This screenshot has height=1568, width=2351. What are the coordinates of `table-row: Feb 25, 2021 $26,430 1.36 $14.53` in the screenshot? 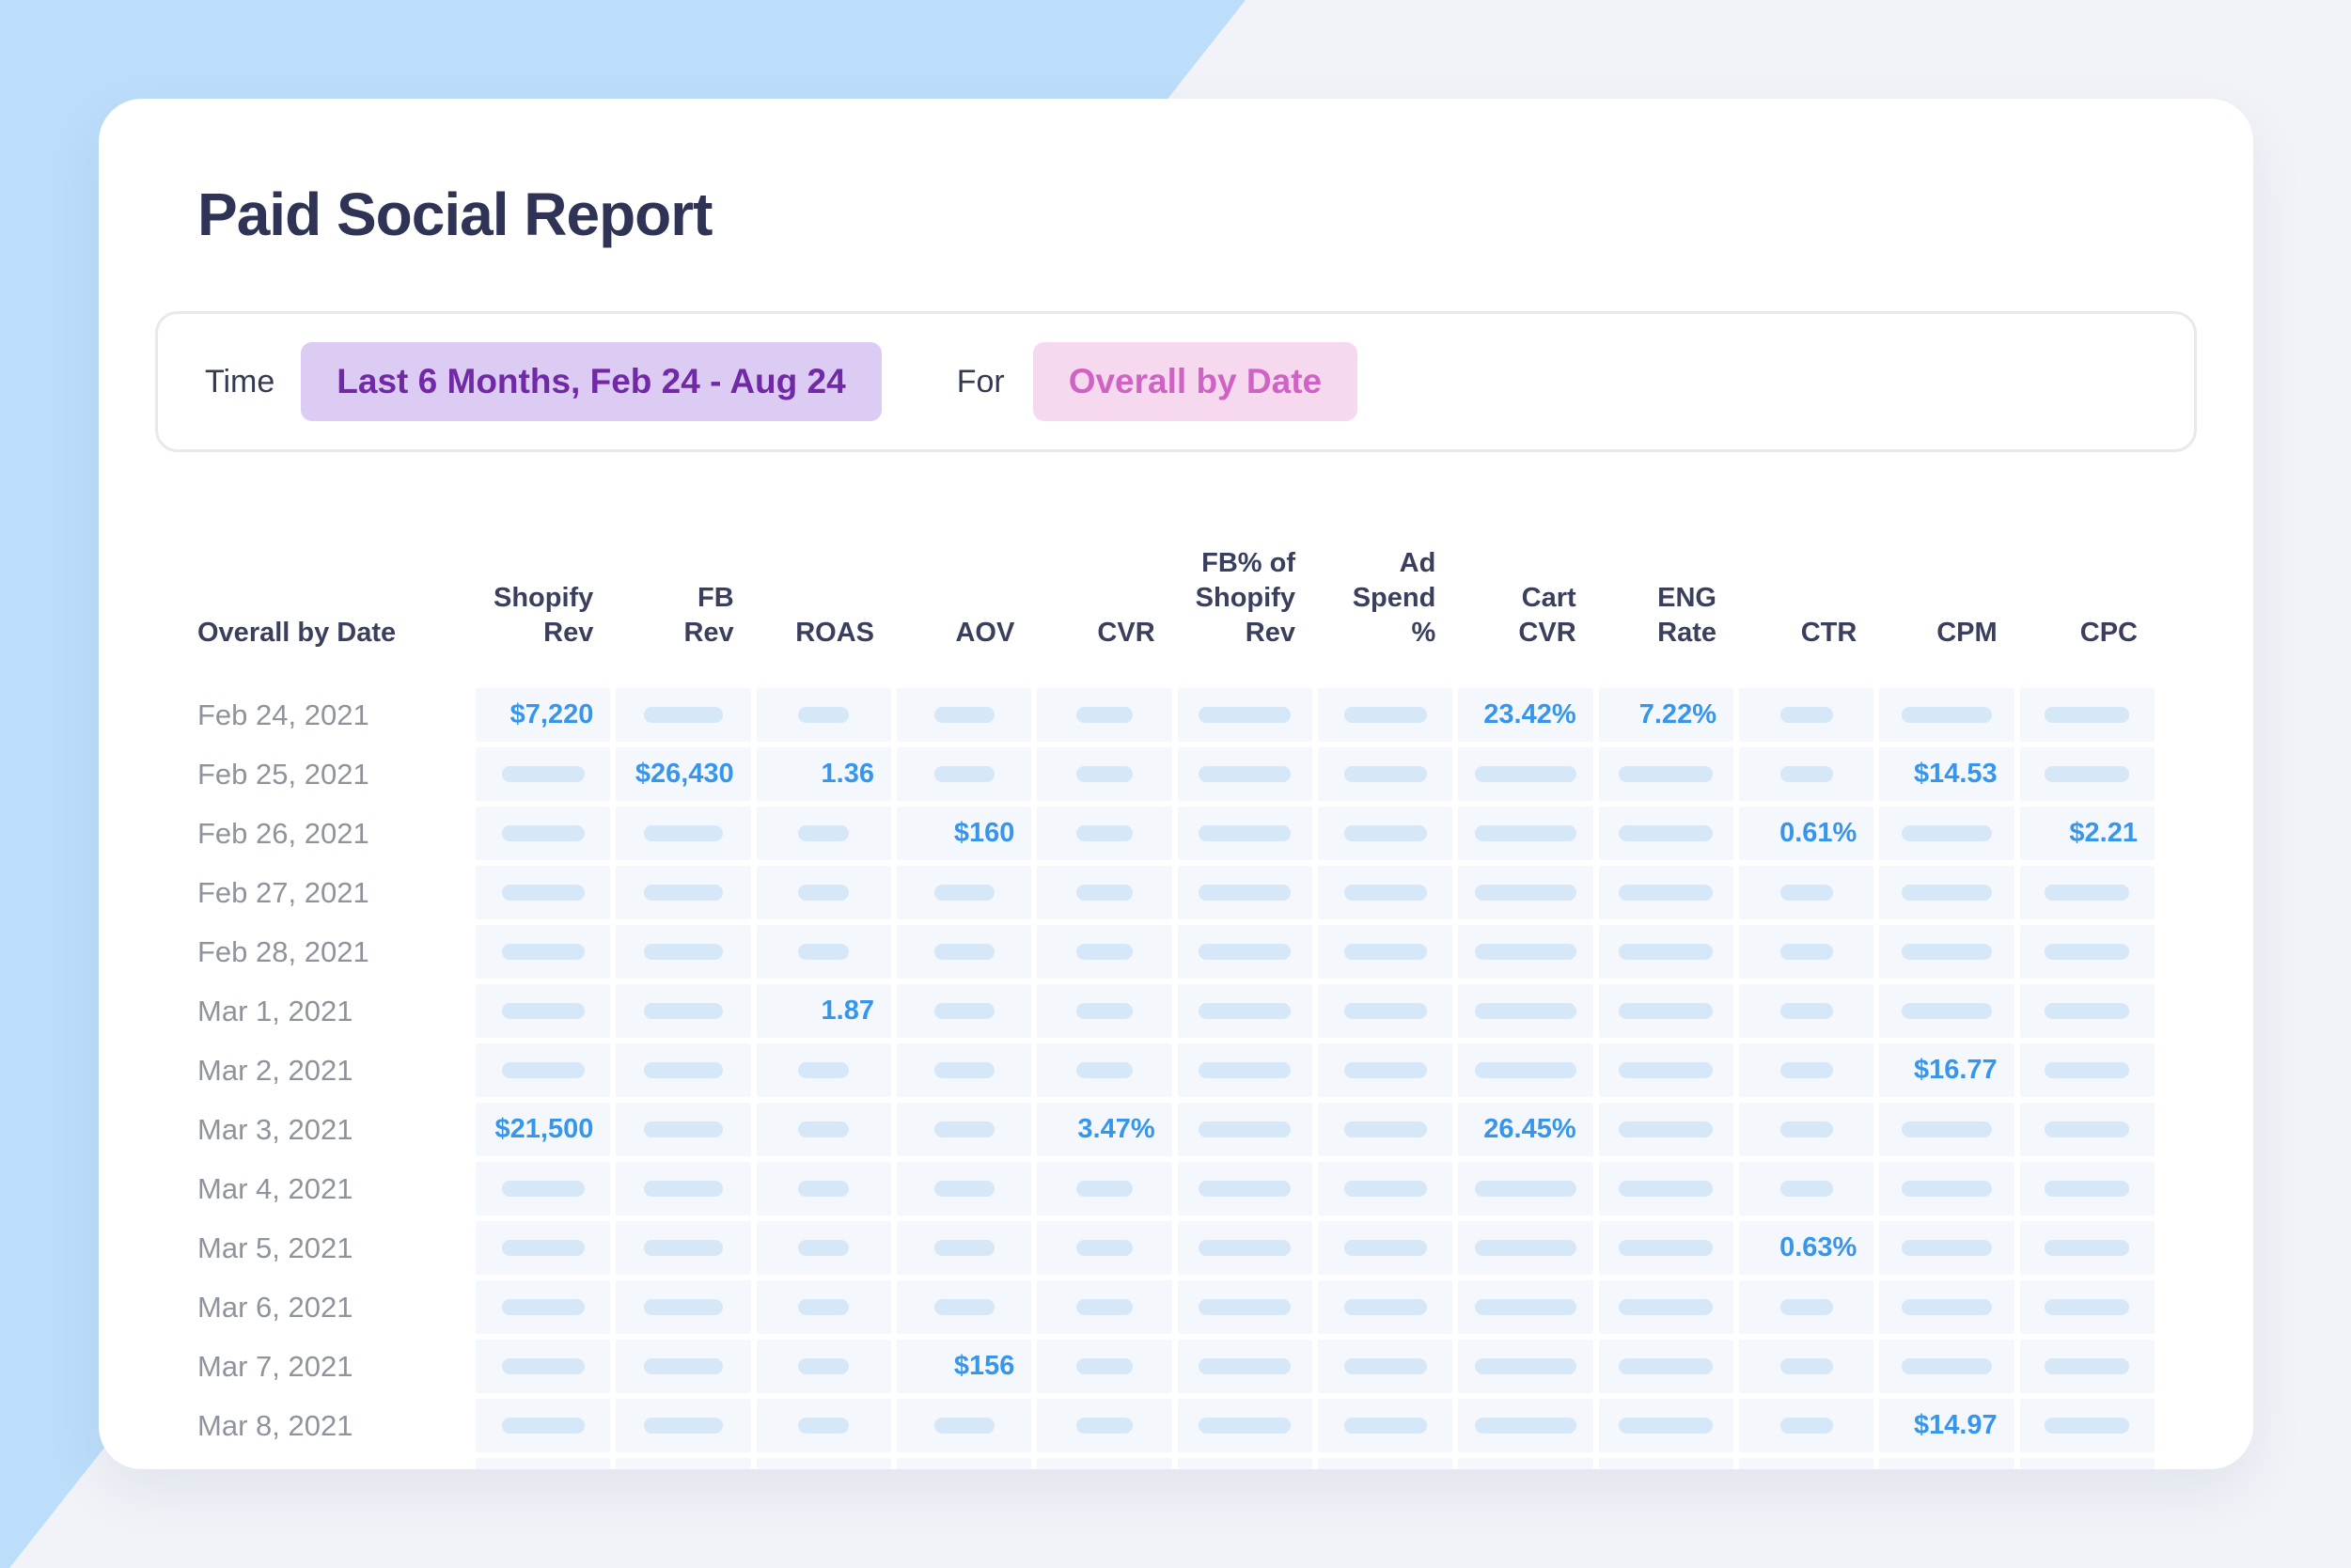 It's located at (1176, 774).